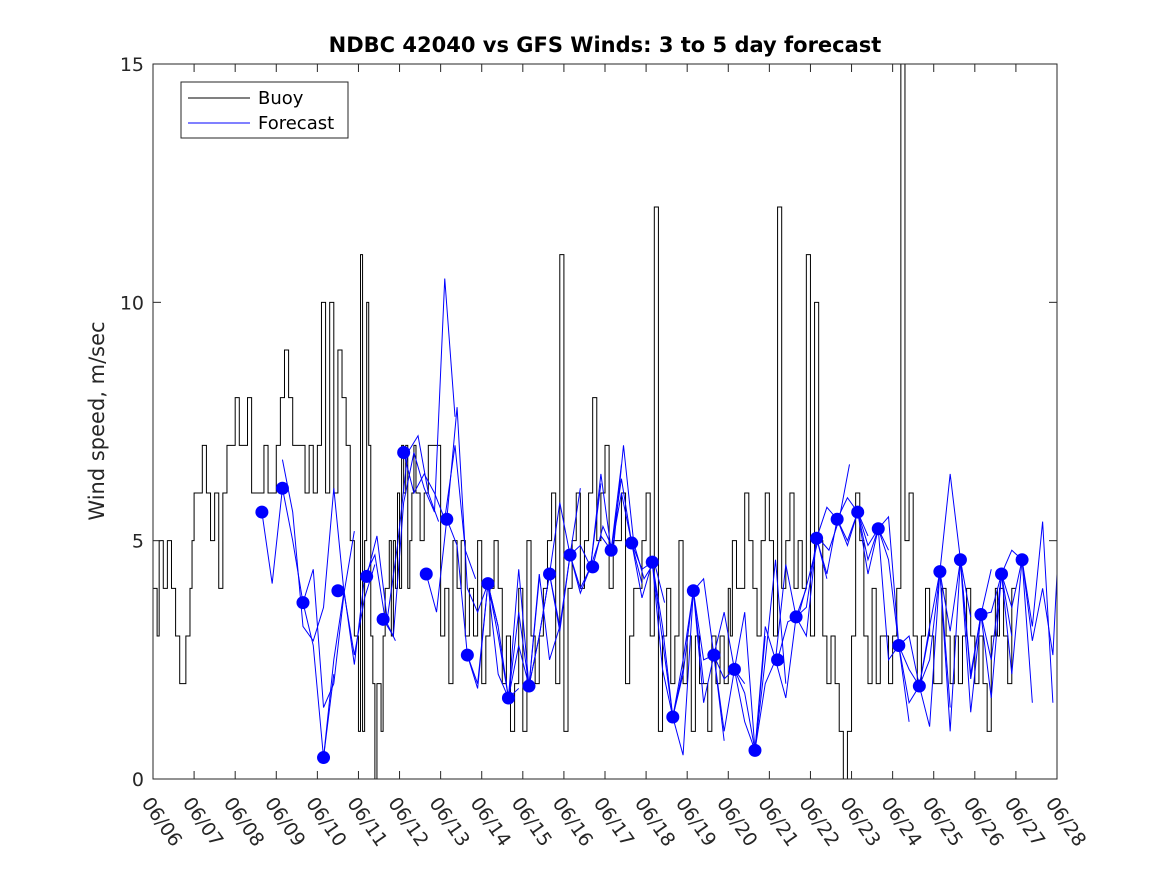 The width and height of the screenshot is (1167, 875). What do you see at coordinates (97, 420) in the screenshot?
I see `y-axis-label: Wind speed, m/sec` at bounding box center [97, 420].